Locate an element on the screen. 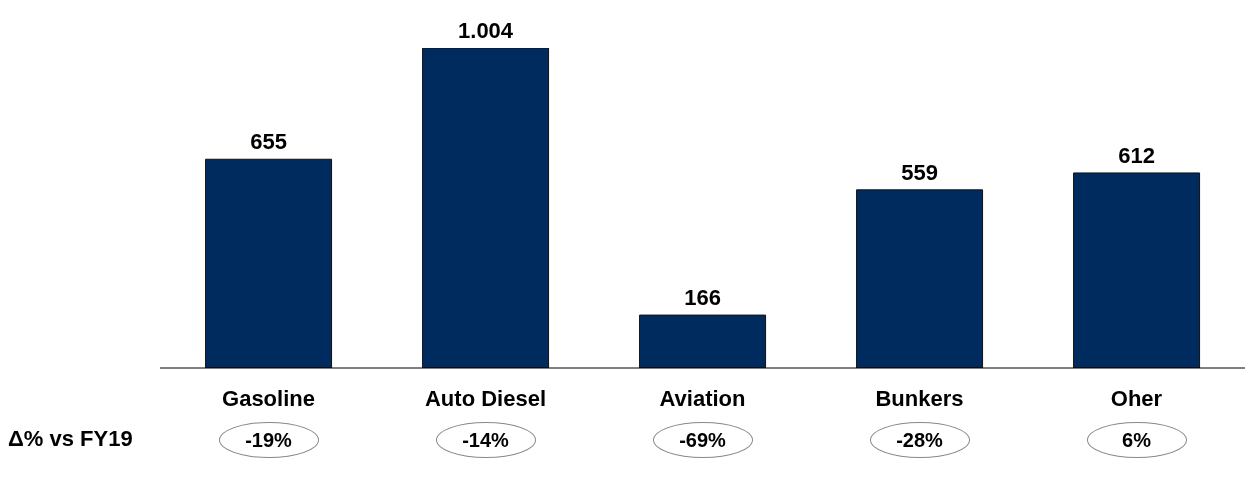  x-tick-label: Aviation is located at coordinates (702, 398).